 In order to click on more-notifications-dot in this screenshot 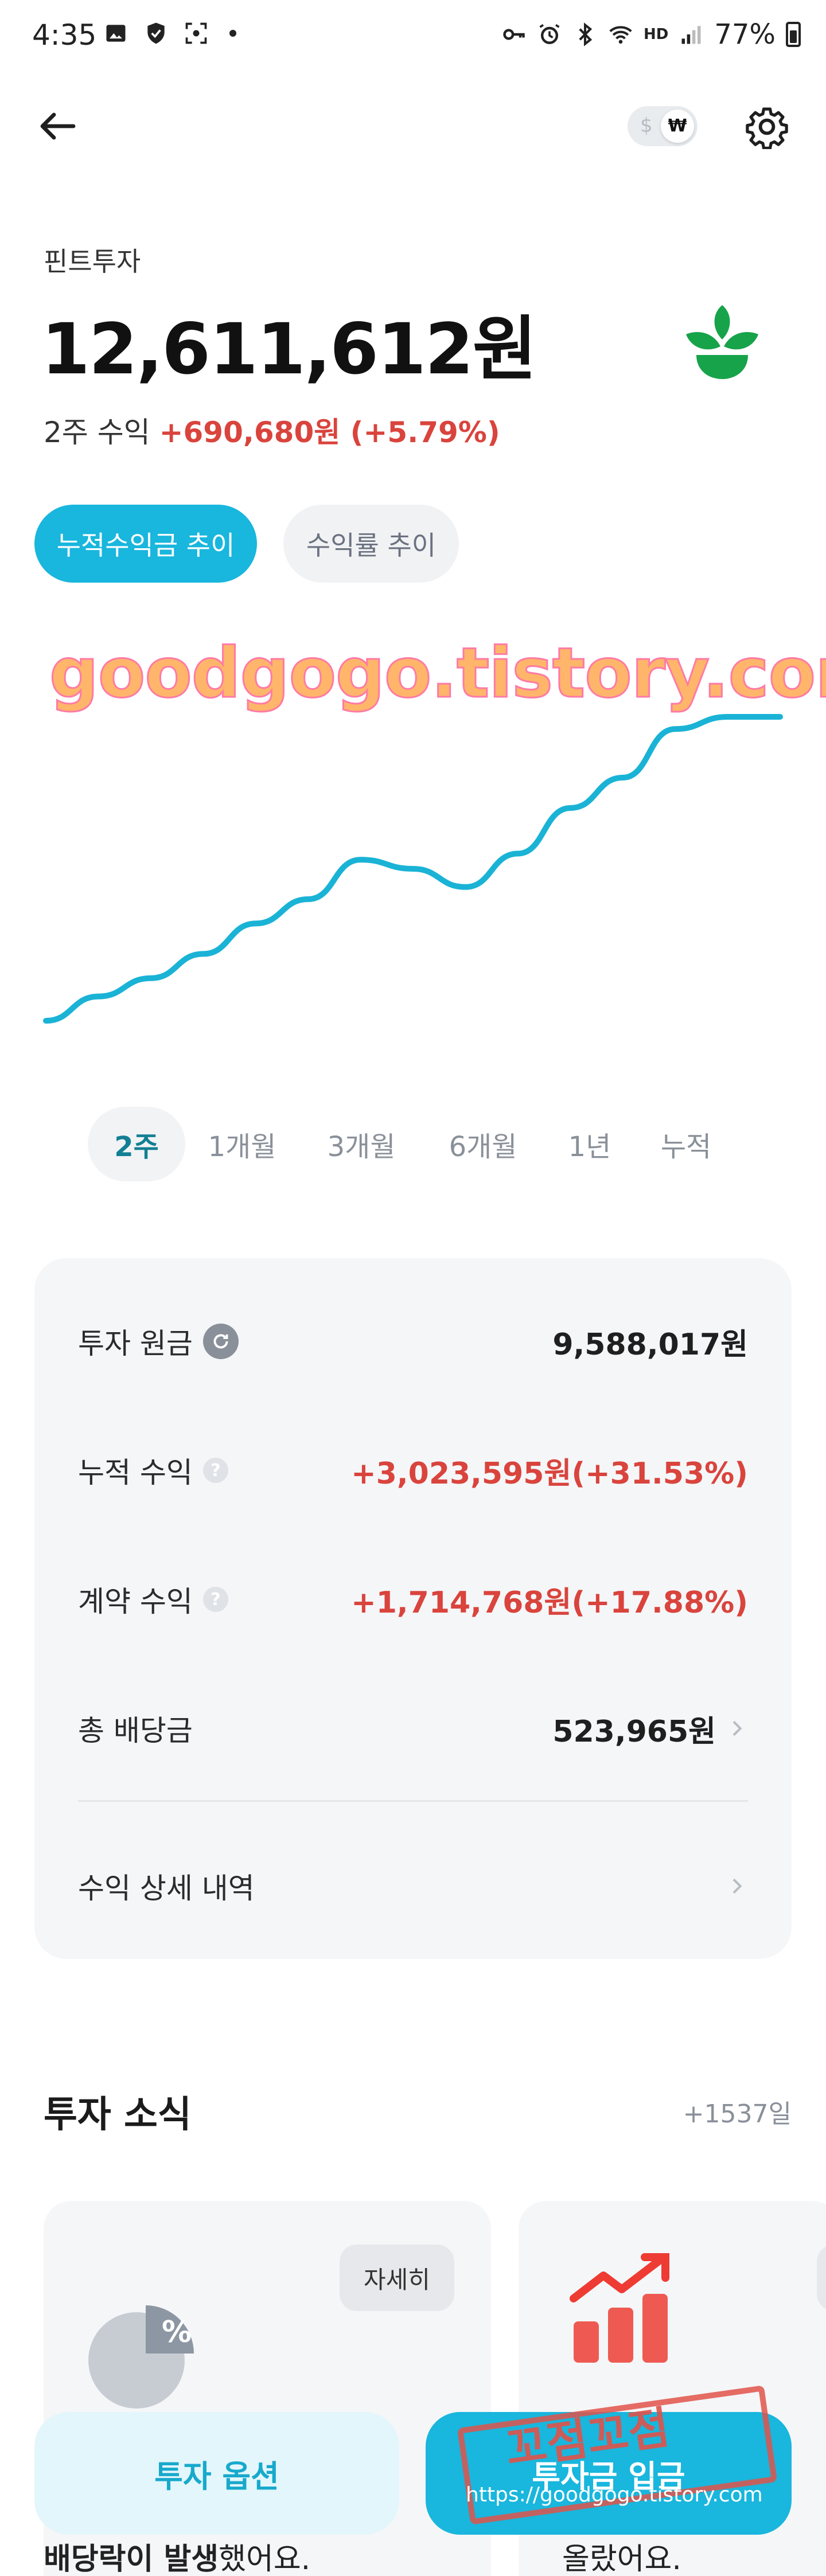, I will do `click(232, 33)`.